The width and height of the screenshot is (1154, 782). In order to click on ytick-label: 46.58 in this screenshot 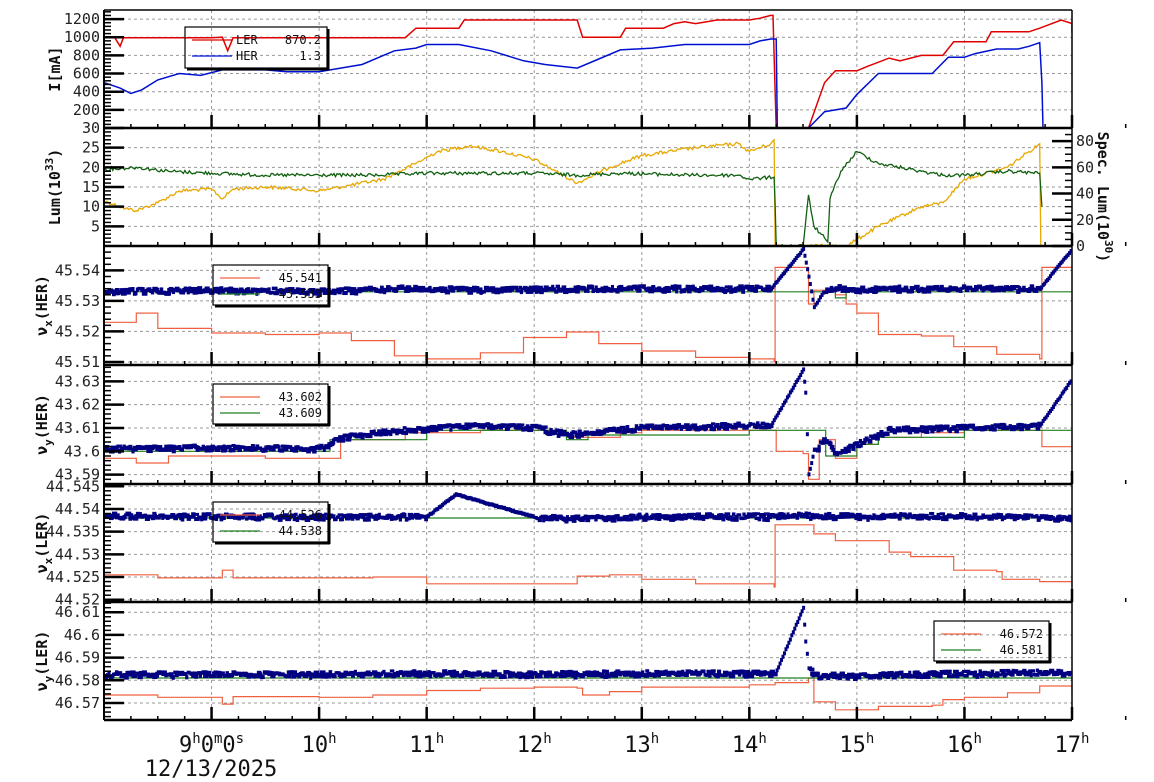, I will do `click(77, 680)`.